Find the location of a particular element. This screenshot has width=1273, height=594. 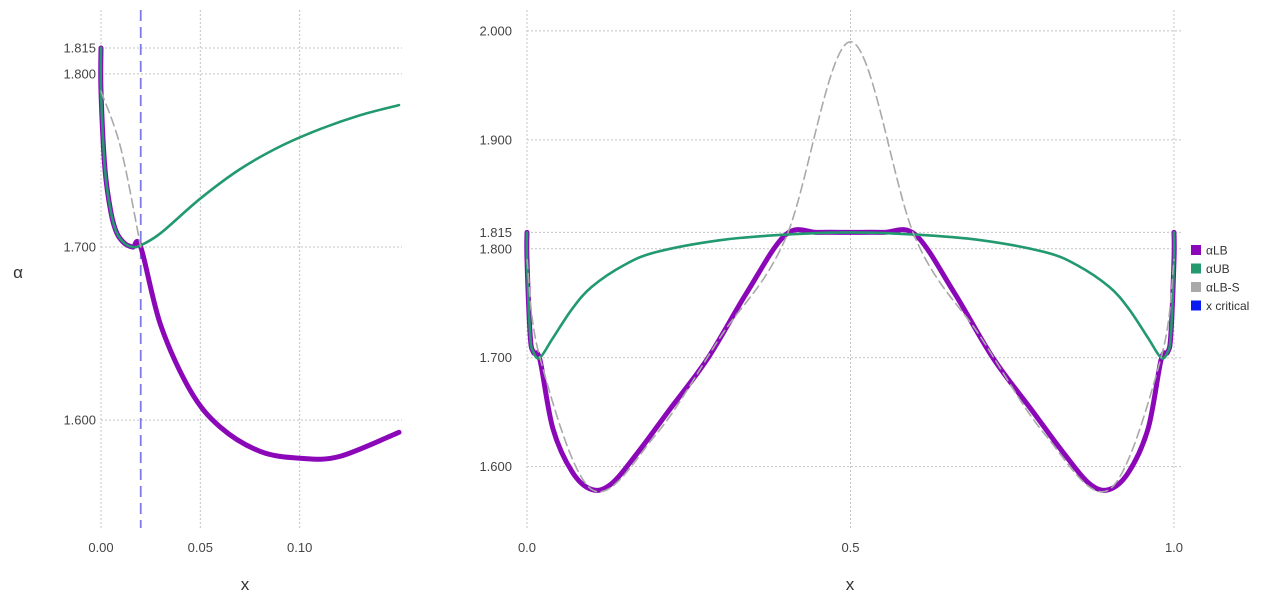

x-tick-label: 0.00 is located at coordinates (100, 547).